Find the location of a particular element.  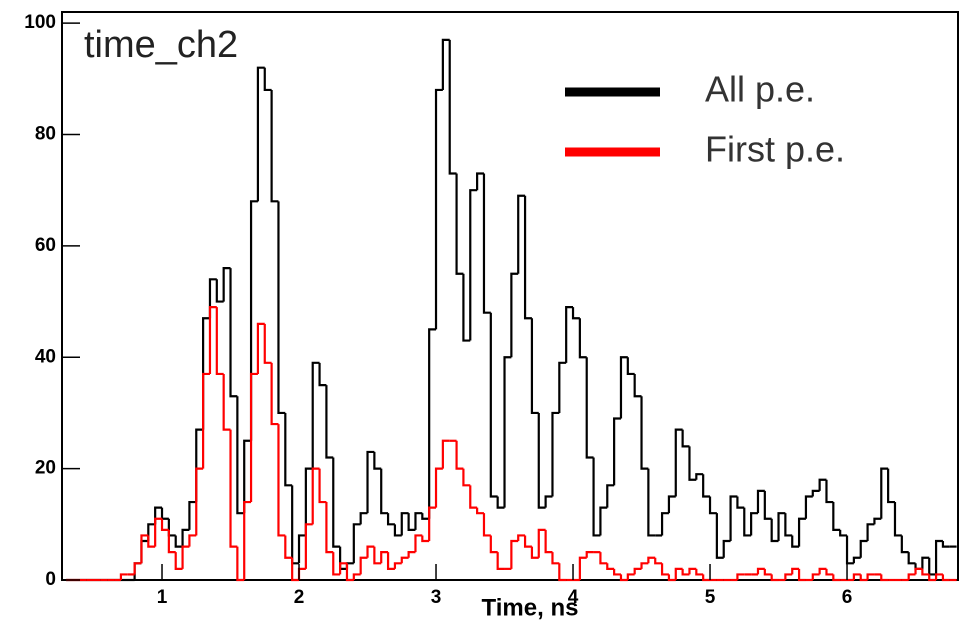

x-tick-label: 4 is located at coordinates (573, 597).